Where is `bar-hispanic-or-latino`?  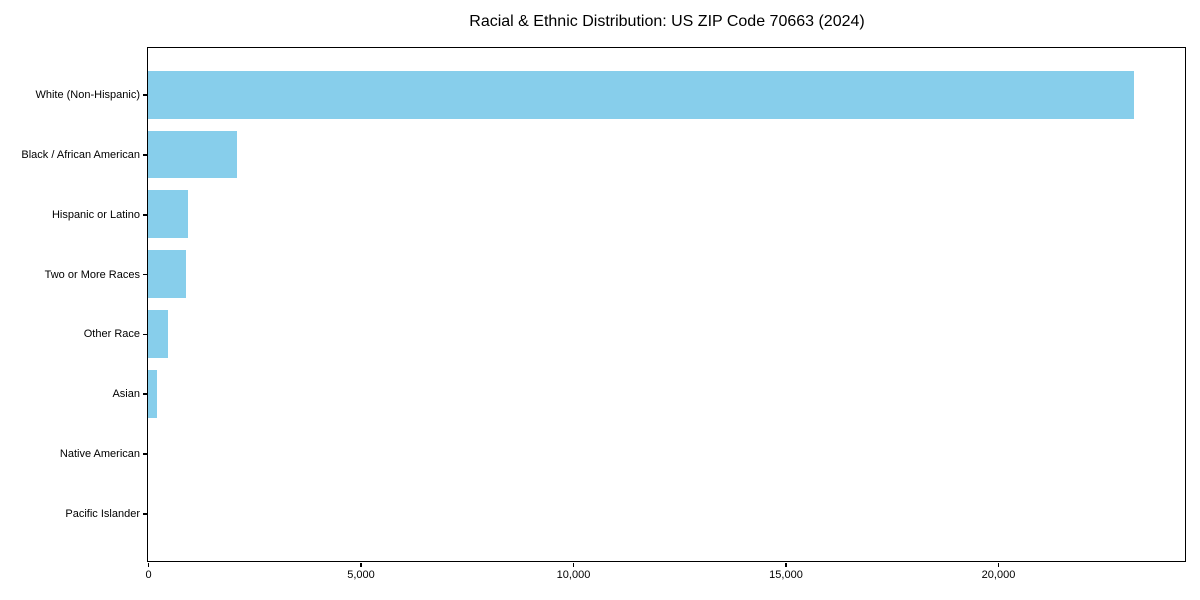 bar-hispanic-or-latino is located at coordinates (168, 214).